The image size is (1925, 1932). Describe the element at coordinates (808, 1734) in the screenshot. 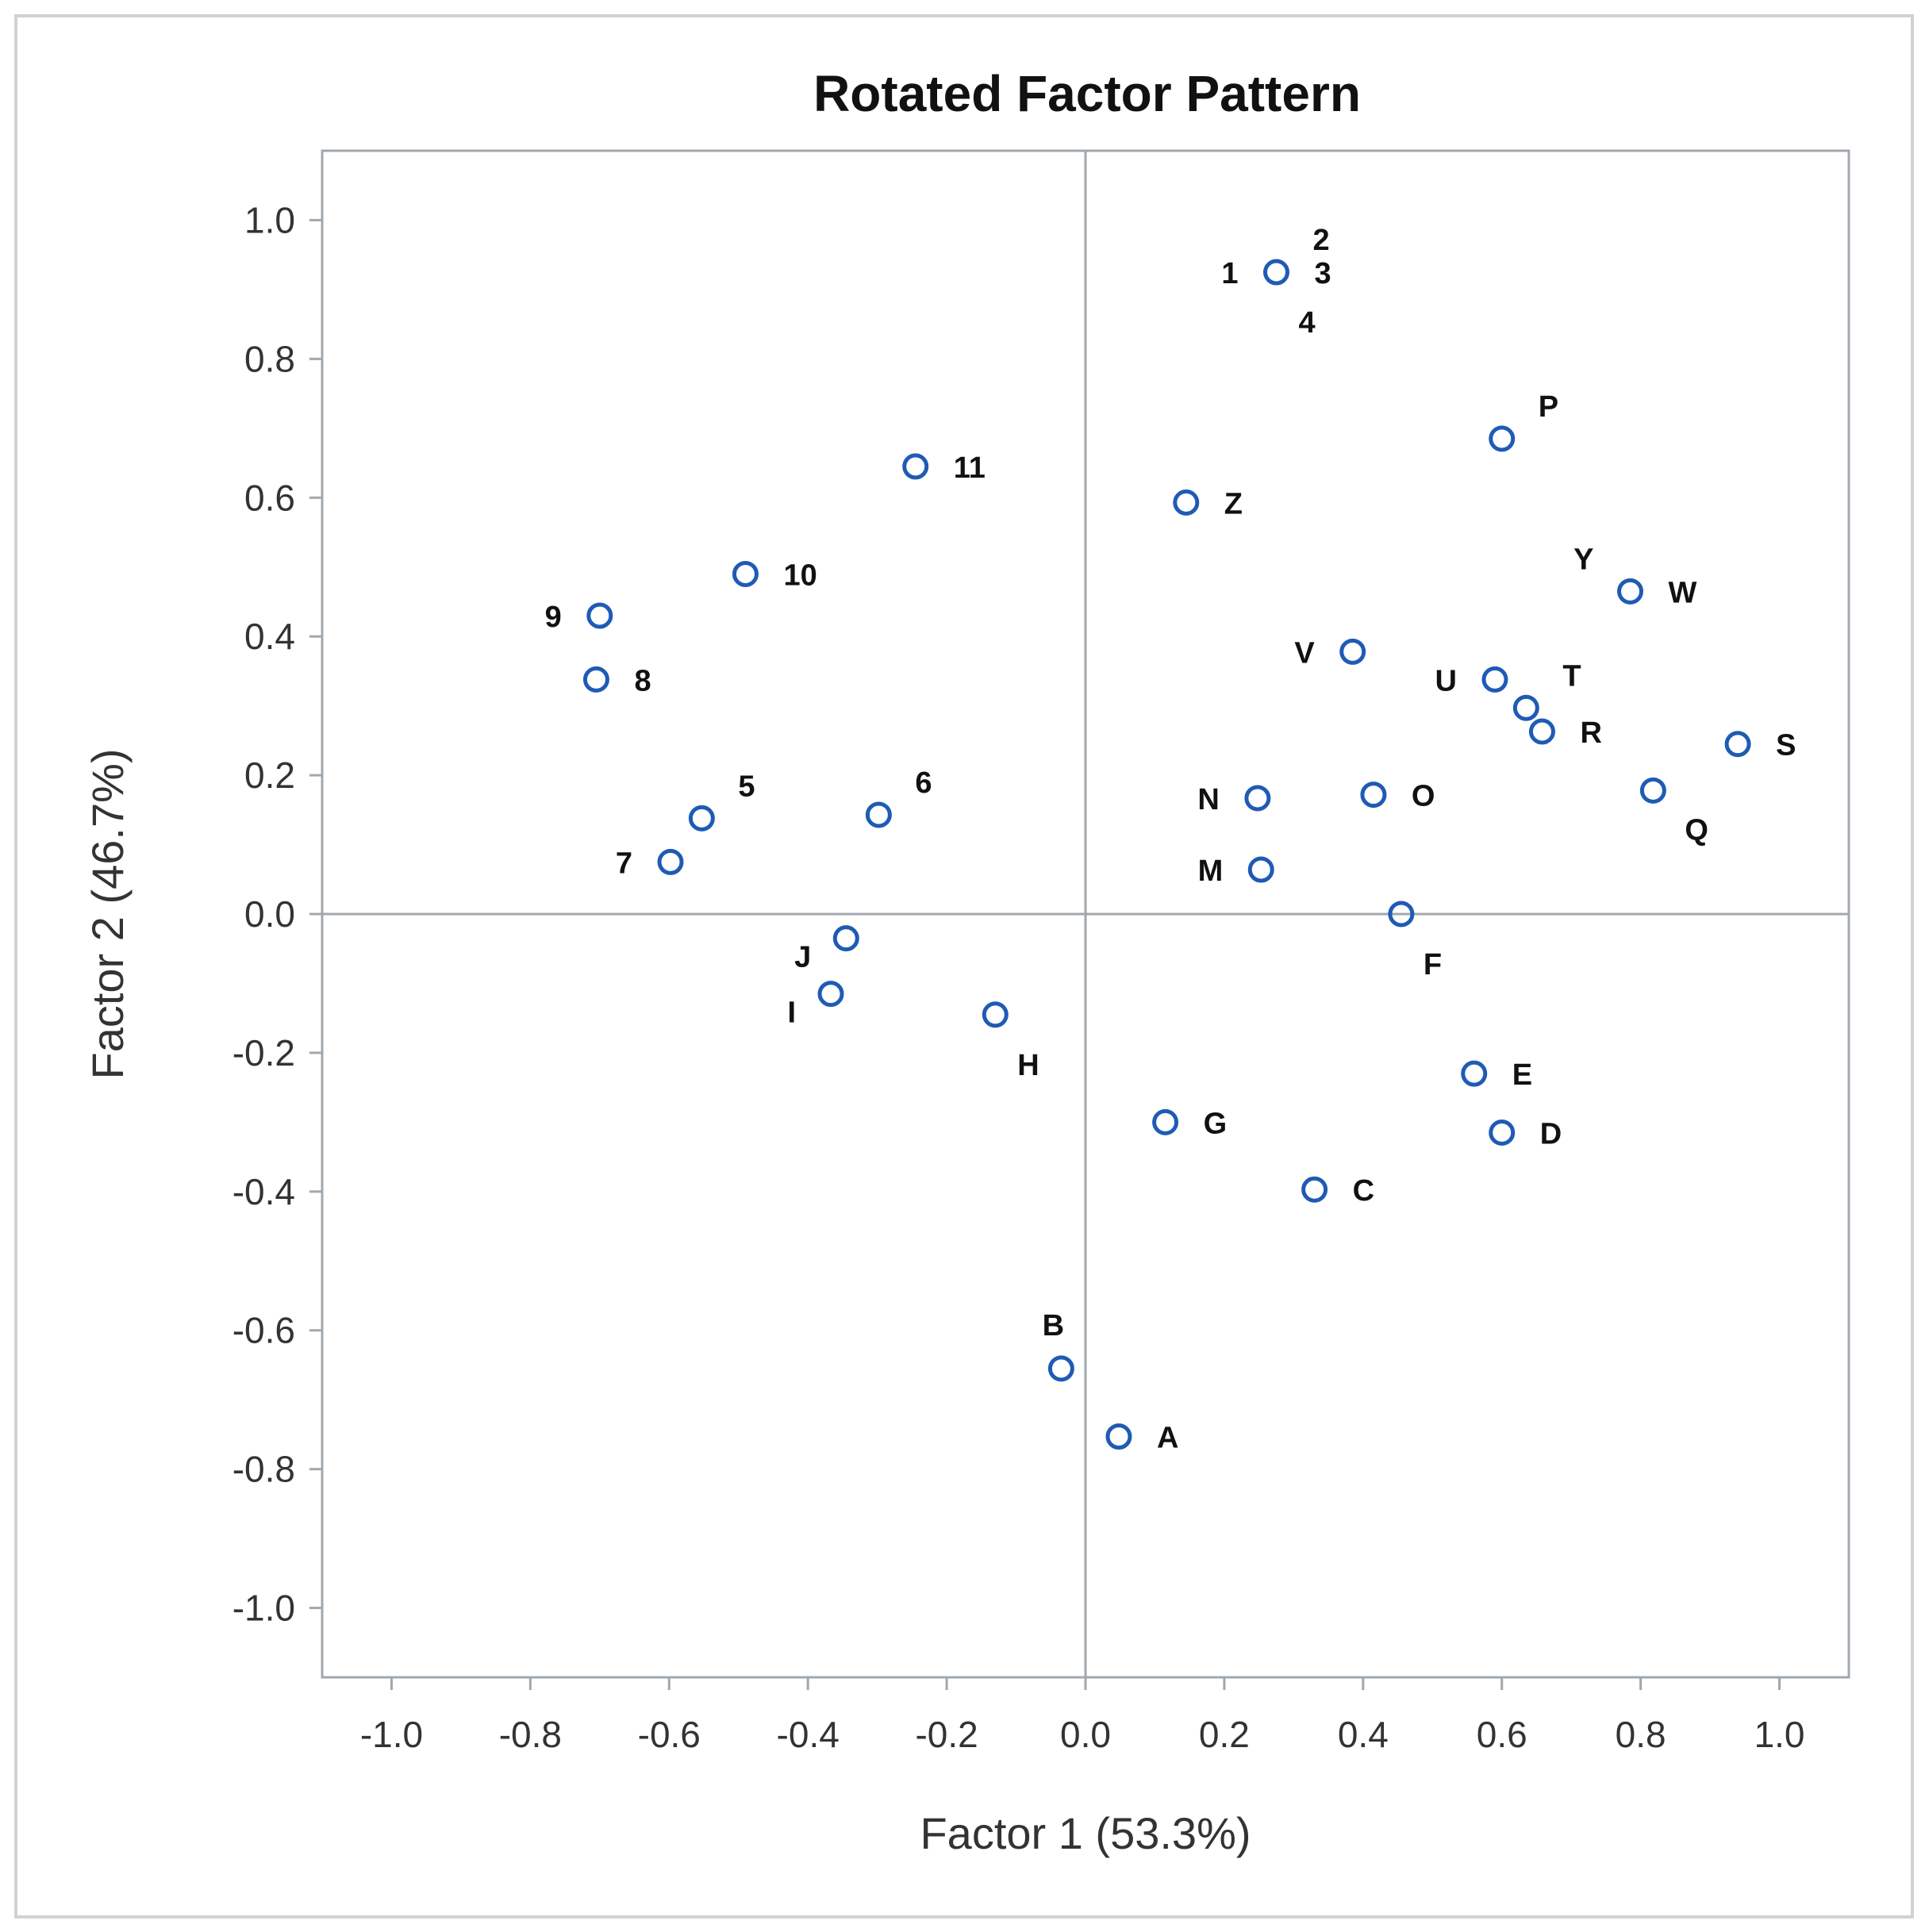

I see `x-tick-label: -0.4` at that location.